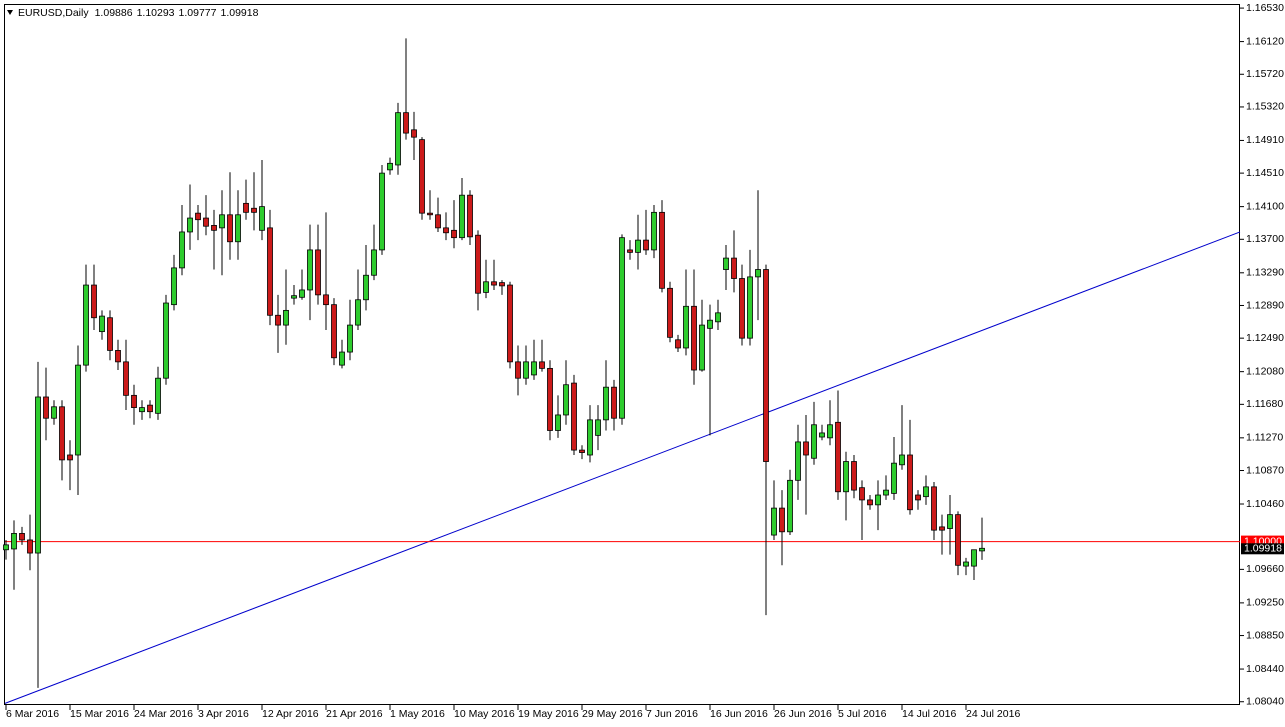 The width and height of the screenshot is (1285, 727). I want to click on y-tick-label: 1.08850, so click(1265, 635).